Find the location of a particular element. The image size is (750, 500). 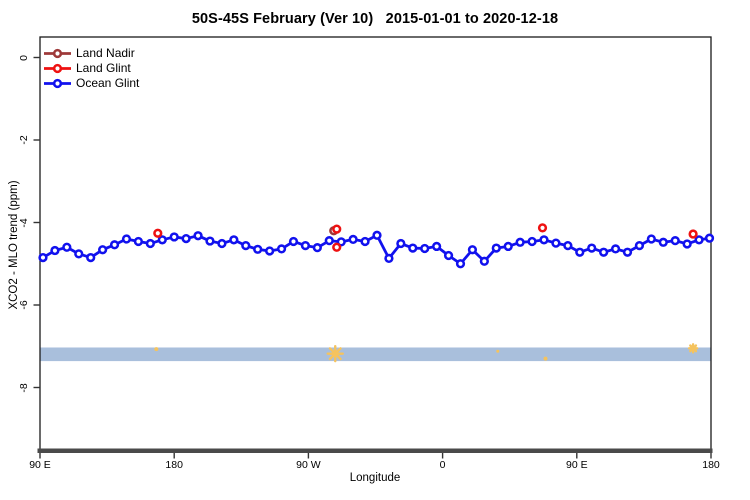

x-tick-label: 0 is located at coordinates (442, 465).